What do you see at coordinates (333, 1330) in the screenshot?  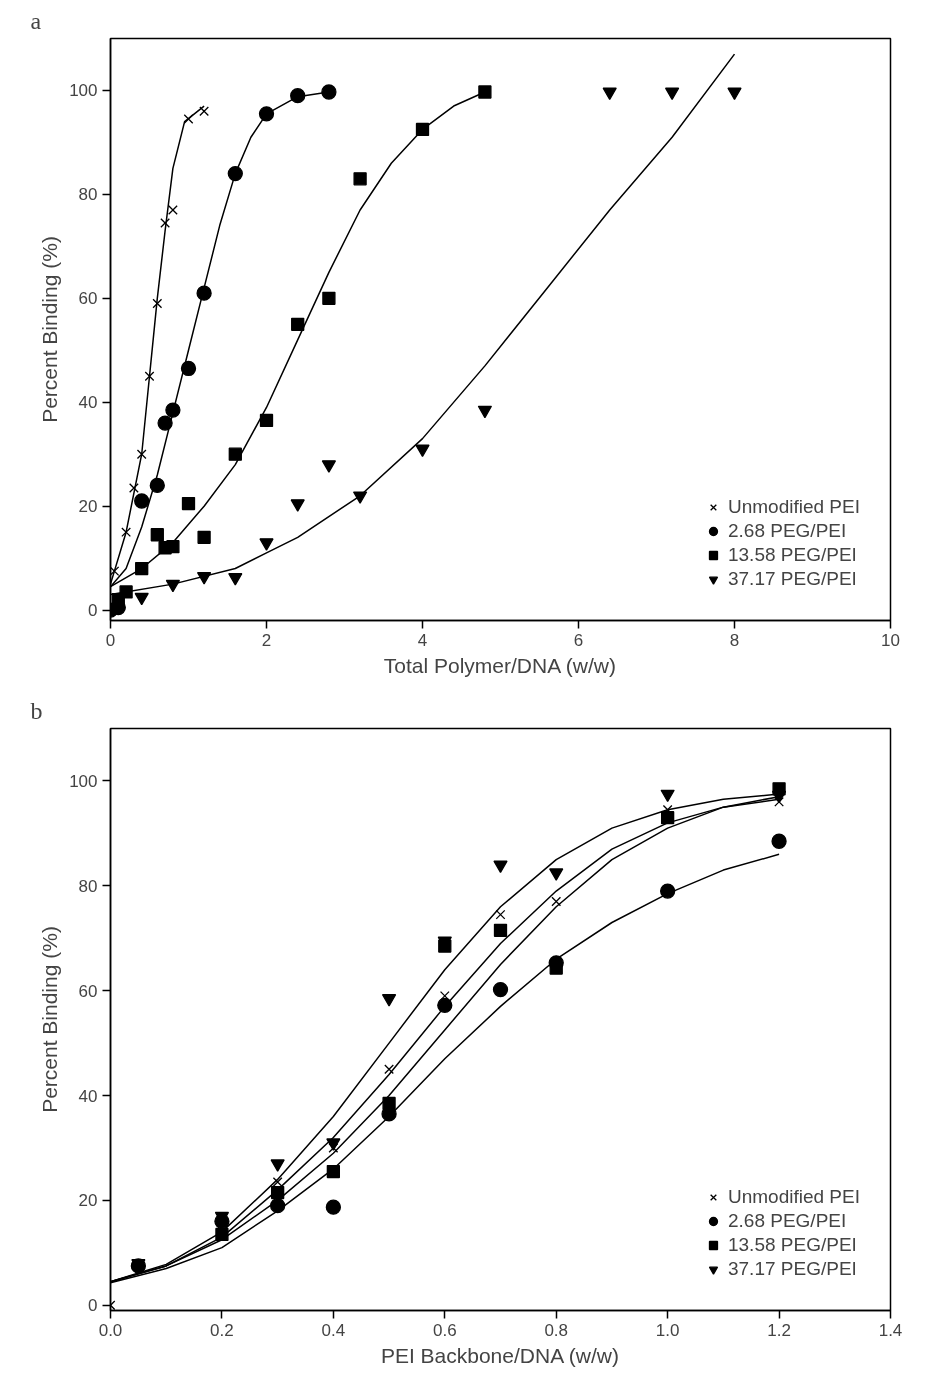 I see `x-tick-label: 0.4` at bounding box center [333, 1330].